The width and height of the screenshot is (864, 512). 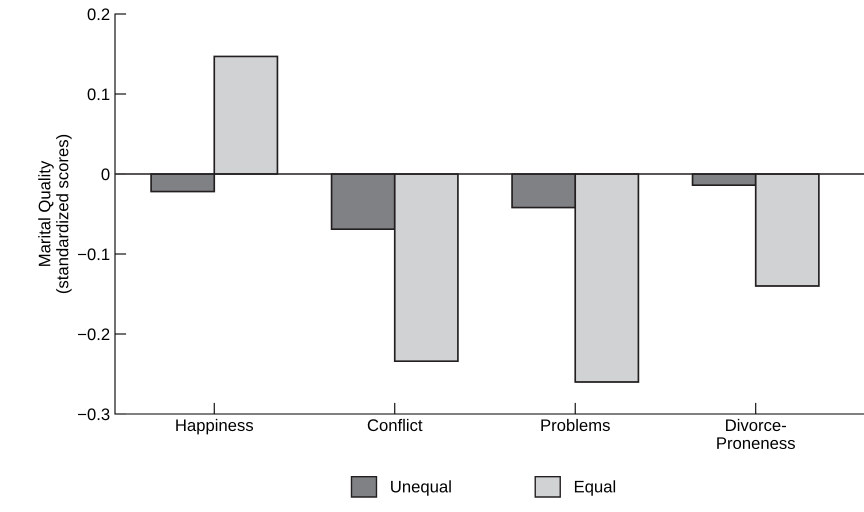 What do you see at coordinates (94, 254) in the screenshot?
I see `y-tick-label: −0.1` at bounding box center [94, 254].